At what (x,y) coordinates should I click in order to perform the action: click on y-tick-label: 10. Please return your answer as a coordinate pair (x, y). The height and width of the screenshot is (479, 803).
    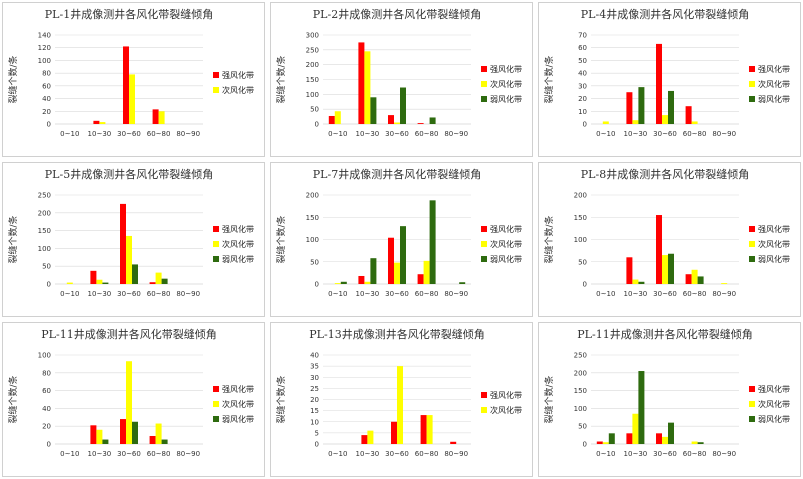
    Looking at the image, I should click on (314, 422).